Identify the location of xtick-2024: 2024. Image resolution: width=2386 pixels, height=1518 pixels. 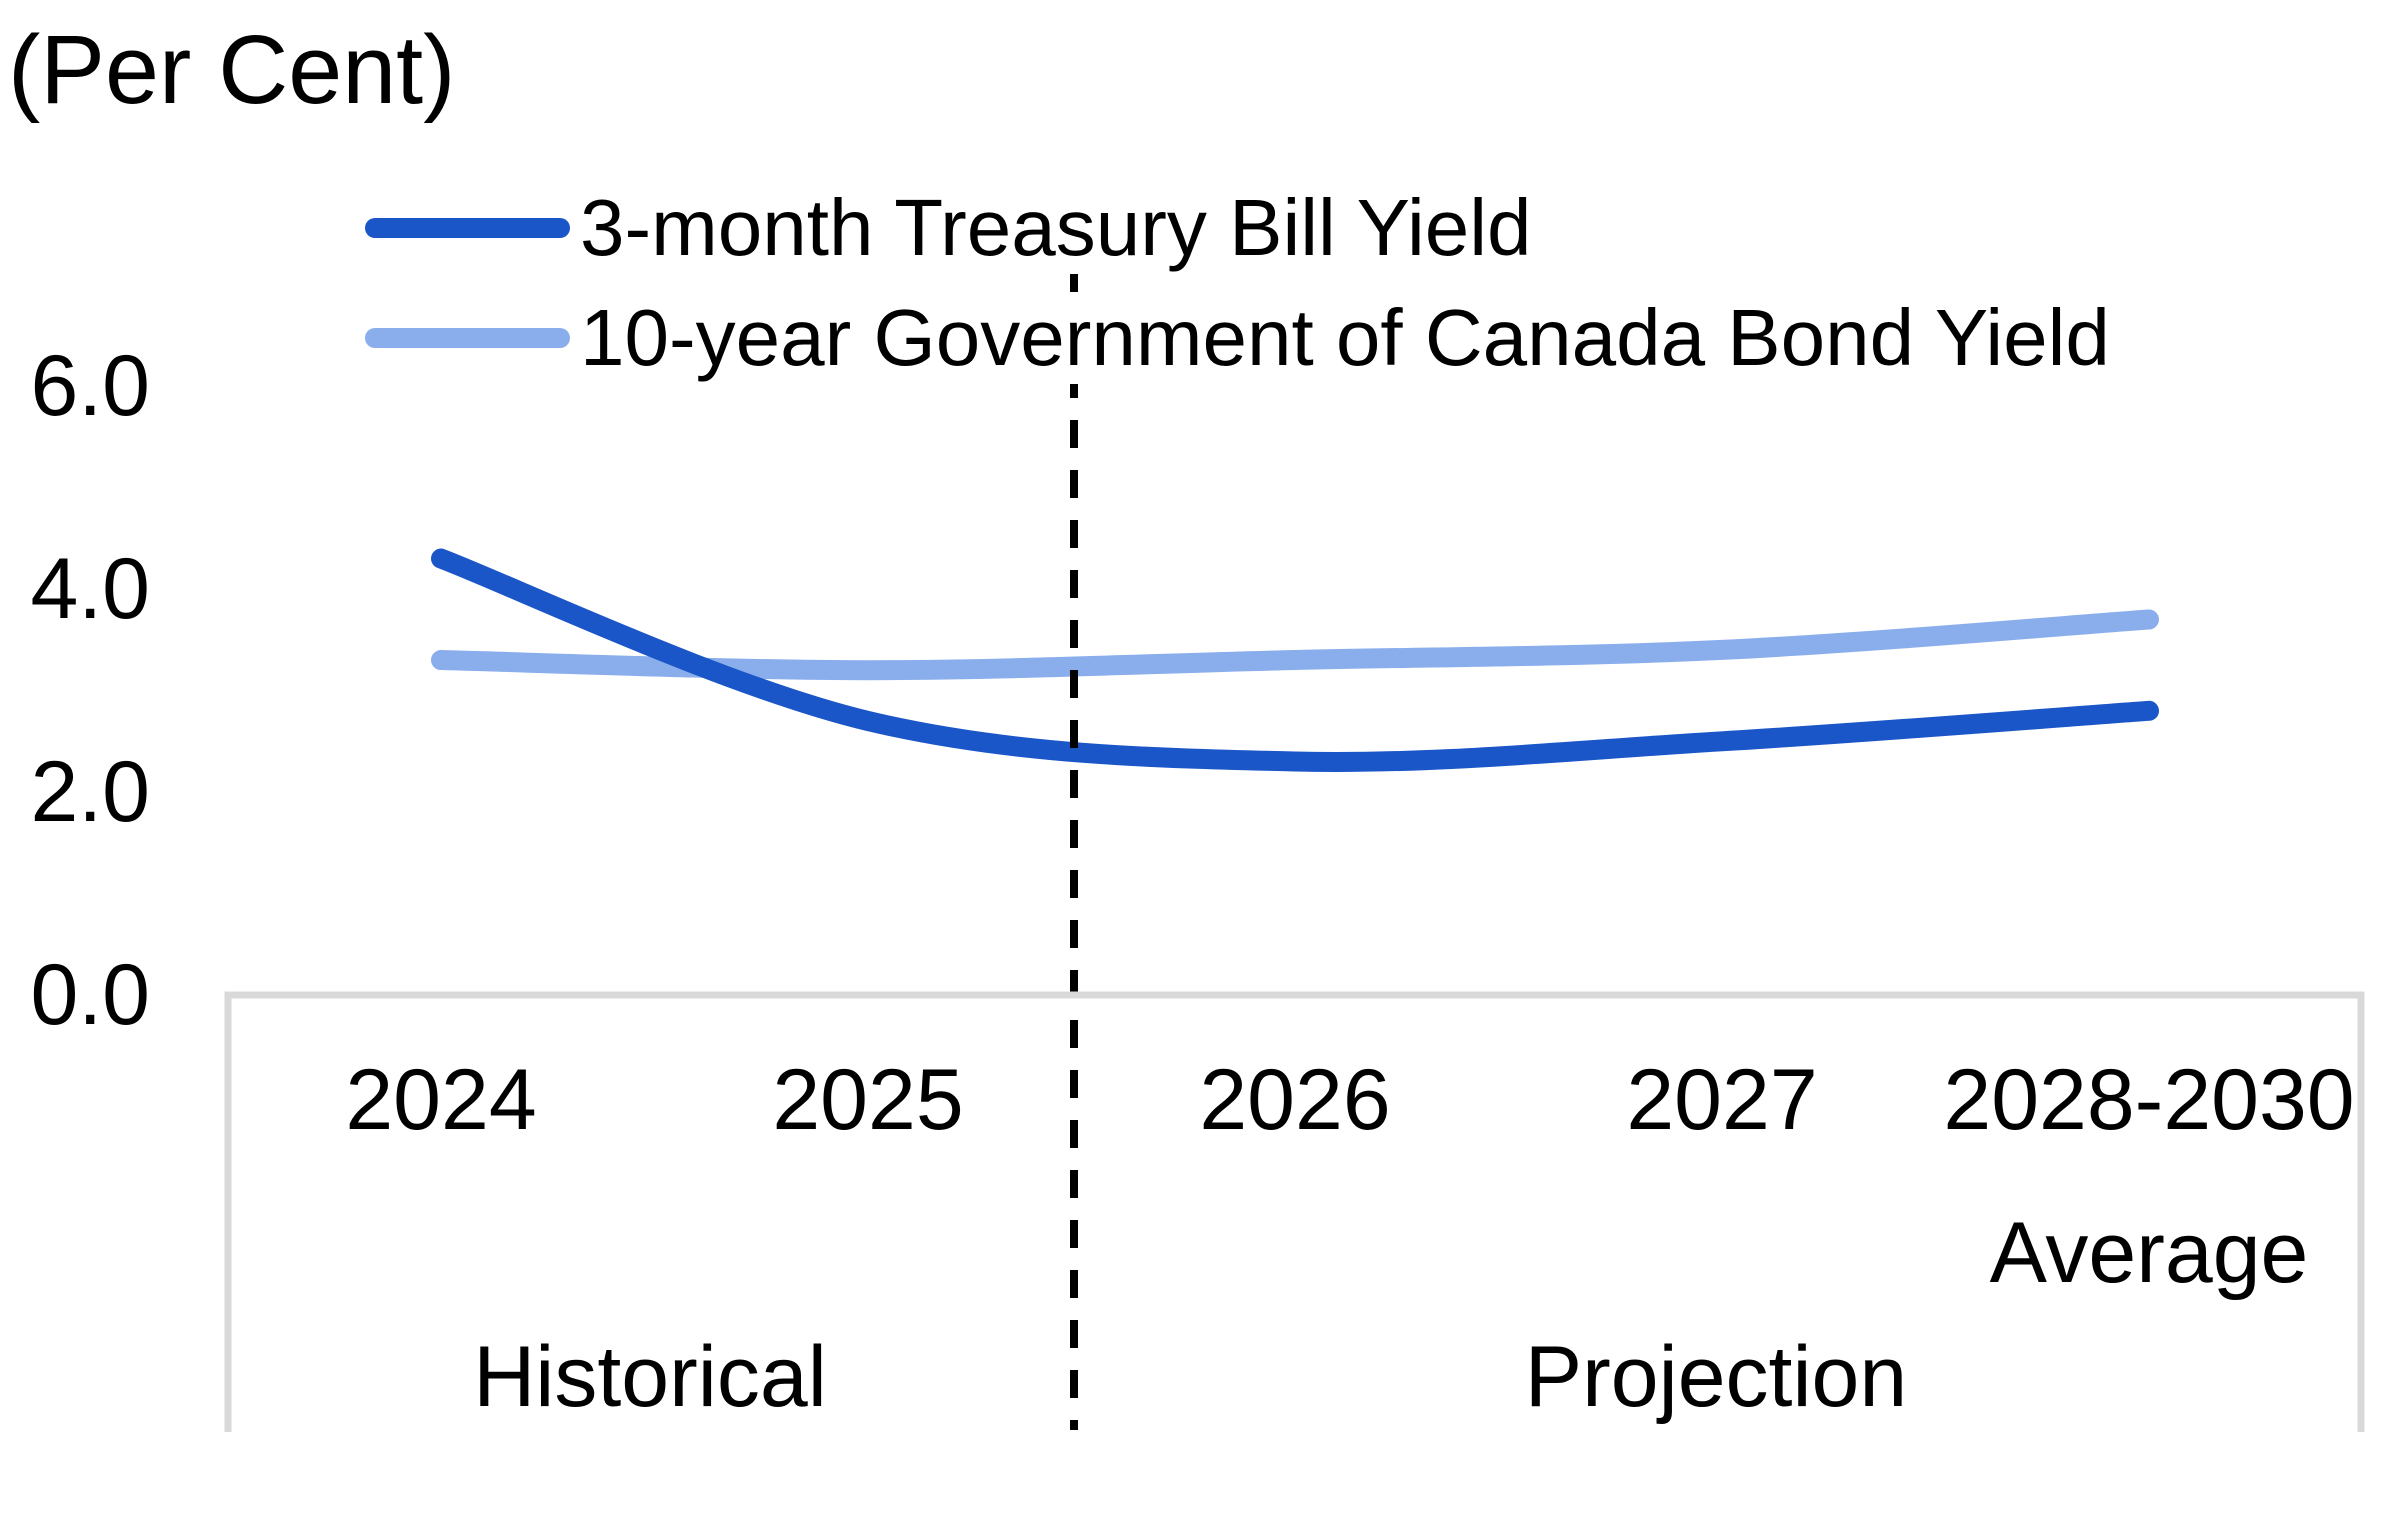
(441, 1100).